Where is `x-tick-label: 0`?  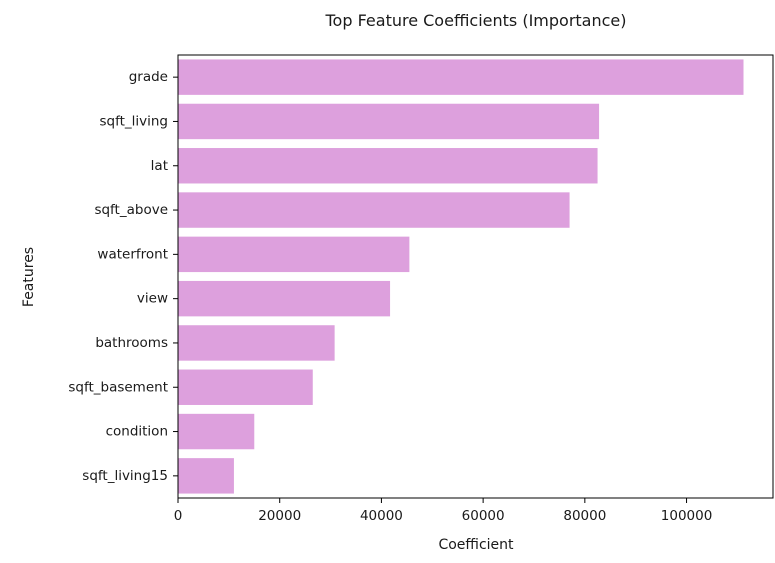
x-tick-label: 0 is located at coordinates (178, 516).